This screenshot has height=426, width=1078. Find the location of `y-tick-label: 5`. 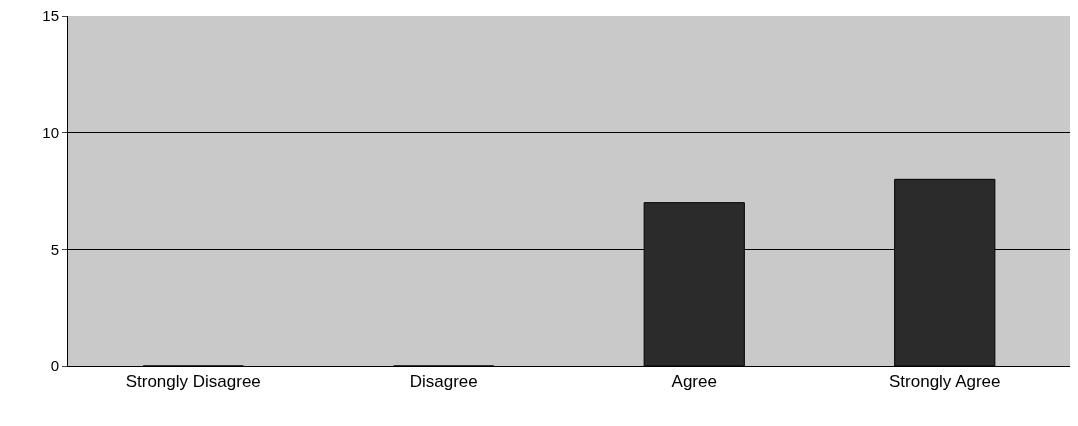

y-tick-label: 5 is located at coordinates (54, 249).